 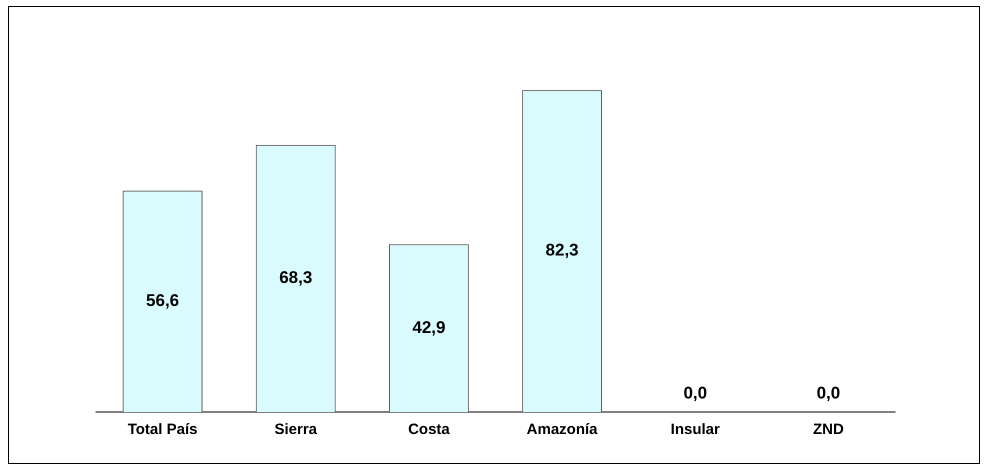 I want to click on data-label: 68,3, so click(x=295, y=278).